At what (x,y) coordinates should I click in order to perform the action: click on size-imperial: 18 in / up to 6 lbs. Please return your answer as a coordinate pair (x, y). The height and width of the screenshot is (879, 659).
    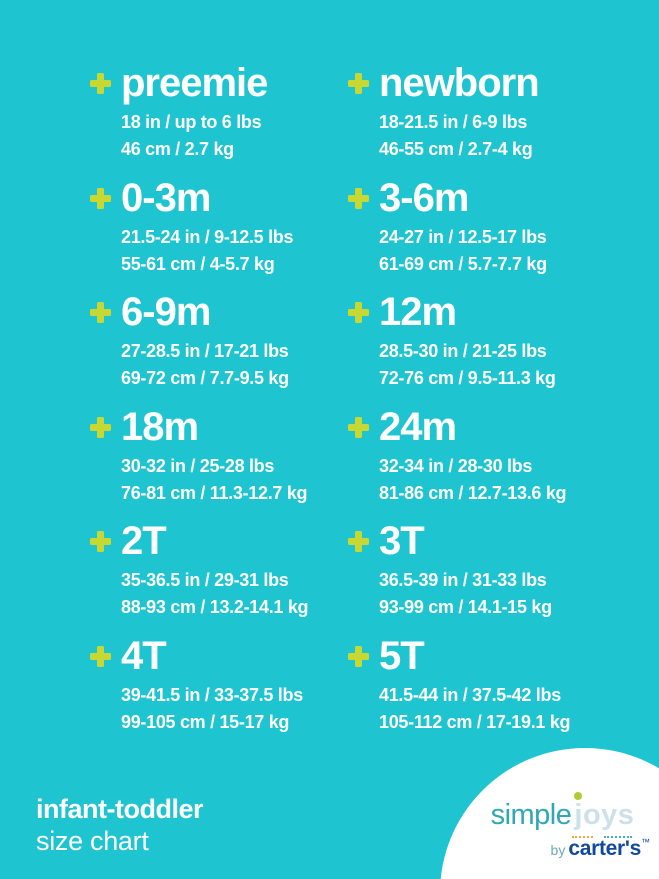
    Looking at the image, I should click on (191, 122).